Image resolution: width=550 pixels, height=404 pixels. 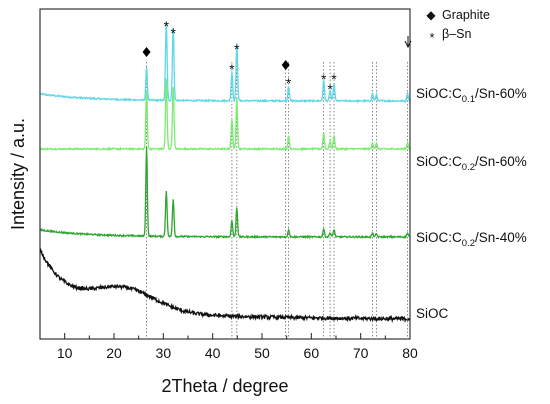 I want to click on legend-graphite-label: Graphite, so click(x=466, y=15).